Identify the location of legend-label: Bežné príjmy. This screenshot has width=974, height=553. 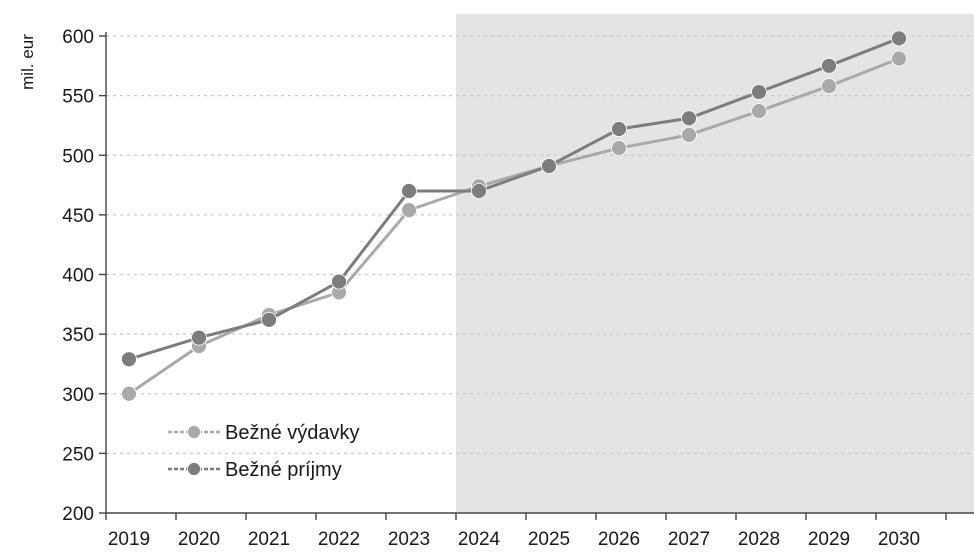
(283, 470).